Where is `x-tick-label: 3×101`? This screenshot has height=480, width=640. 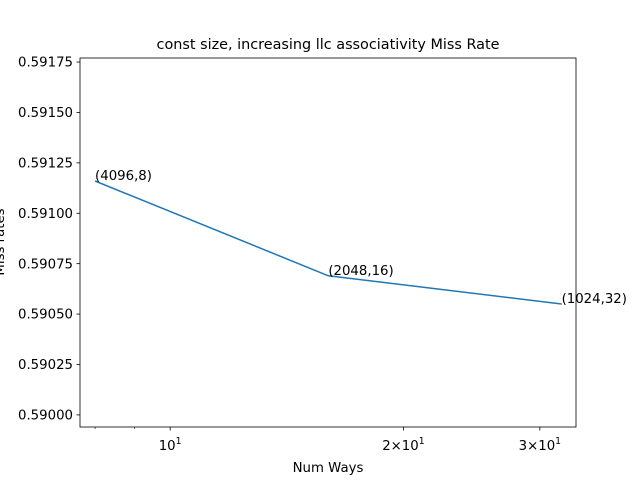
x-tick-label: 3×101 is located at coordinates (540, 445).